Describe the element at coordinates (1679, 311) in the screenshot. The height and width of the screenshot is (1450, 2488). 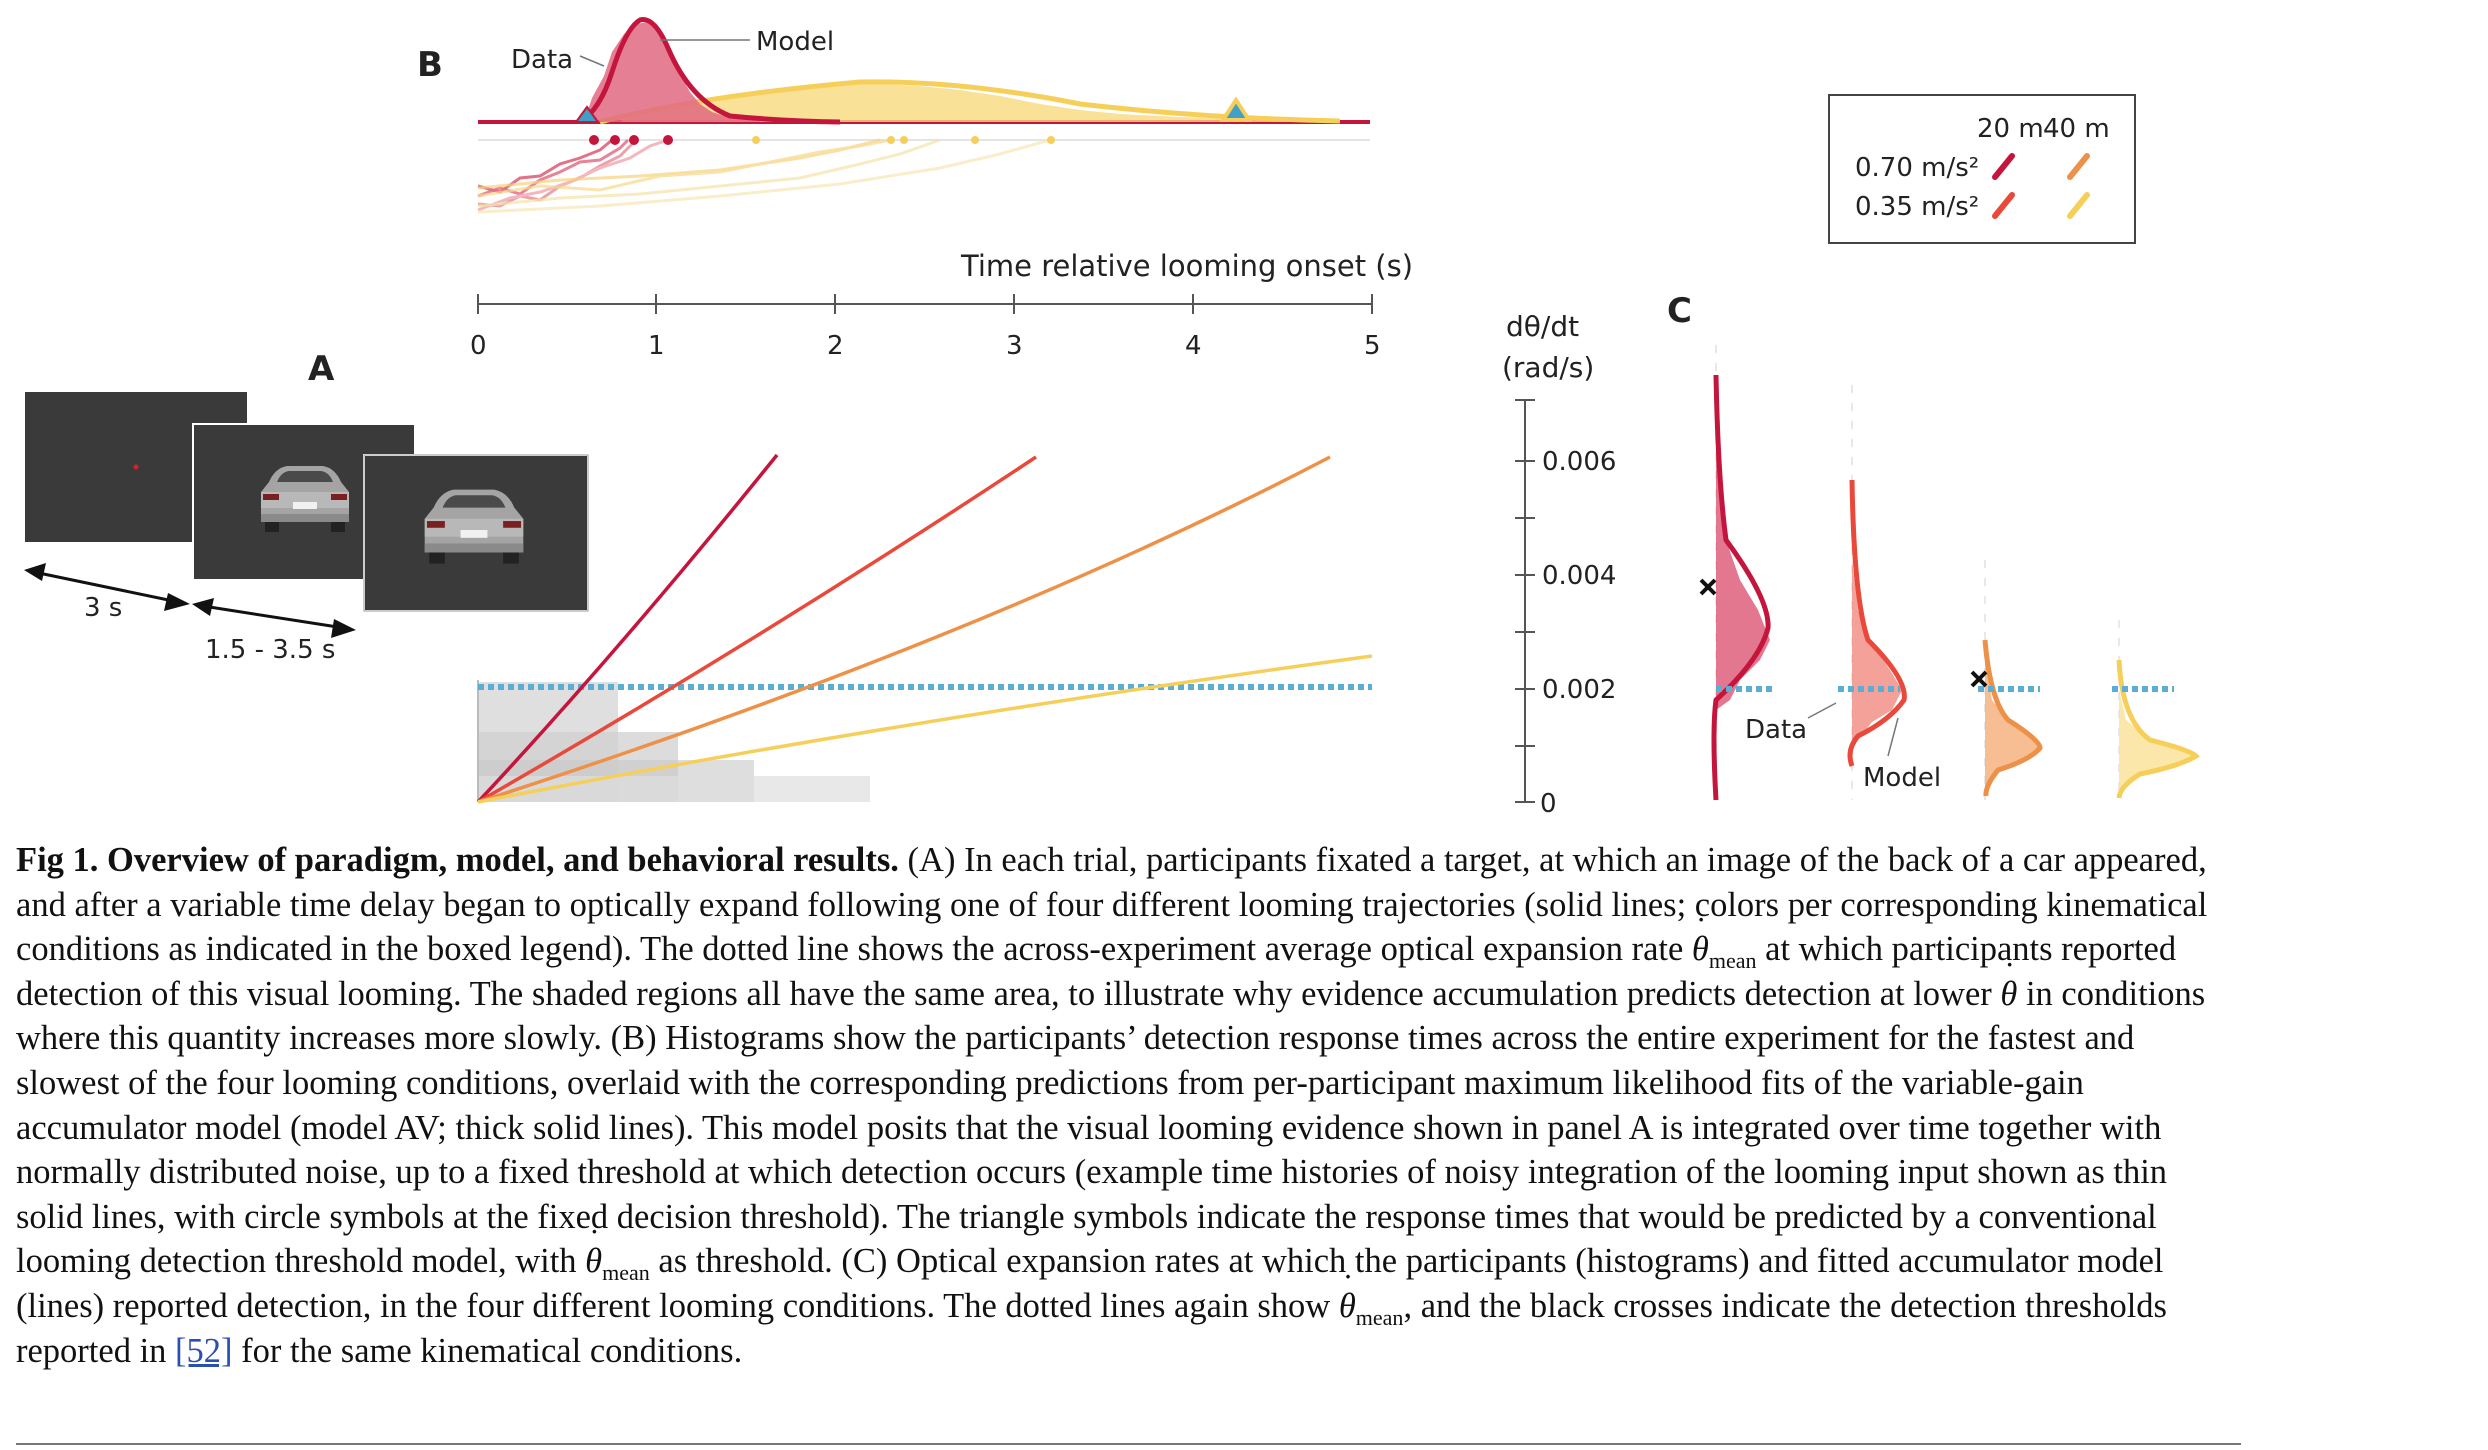
I see `panel-c-label: C` at that location.